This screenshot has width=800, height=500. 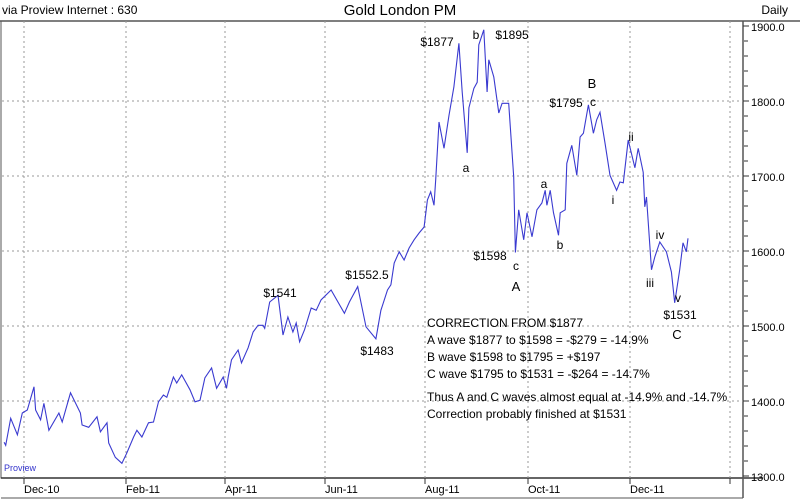 I want to click on x-tick-label: Oct-11, so click(x=544, y=490).